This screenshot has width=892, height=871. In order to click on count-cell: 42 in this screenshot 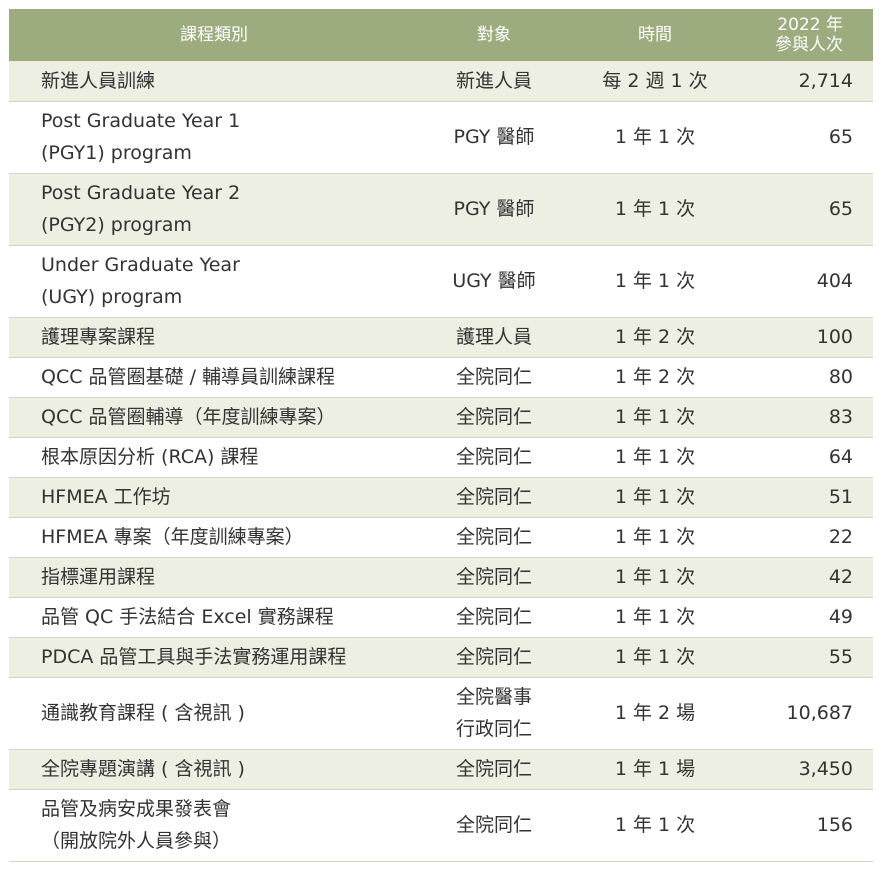, I will do `click(807, 577)`.